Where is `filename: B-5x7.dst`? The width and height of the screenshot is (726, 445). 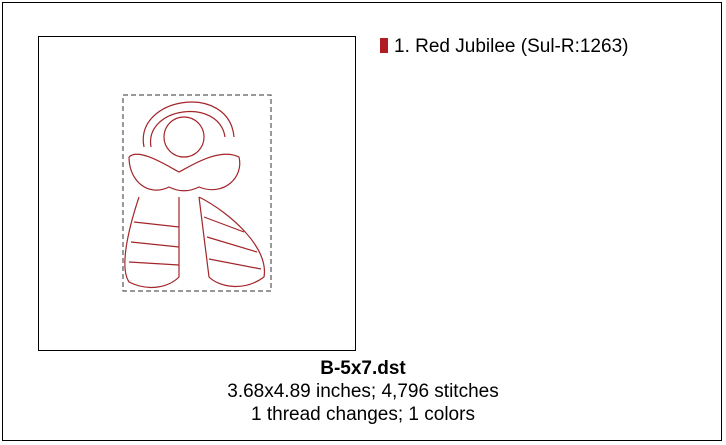
filename: B-5x7.dst is located at coordinates (363, 368).